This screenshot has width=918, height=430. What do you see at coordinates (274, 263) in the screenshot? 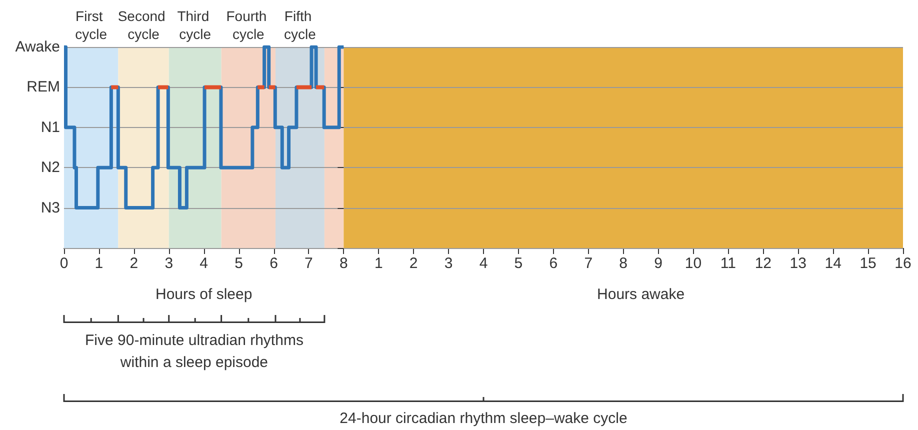
I see `x-tick-label: 6` at bounding box center [274, 263].